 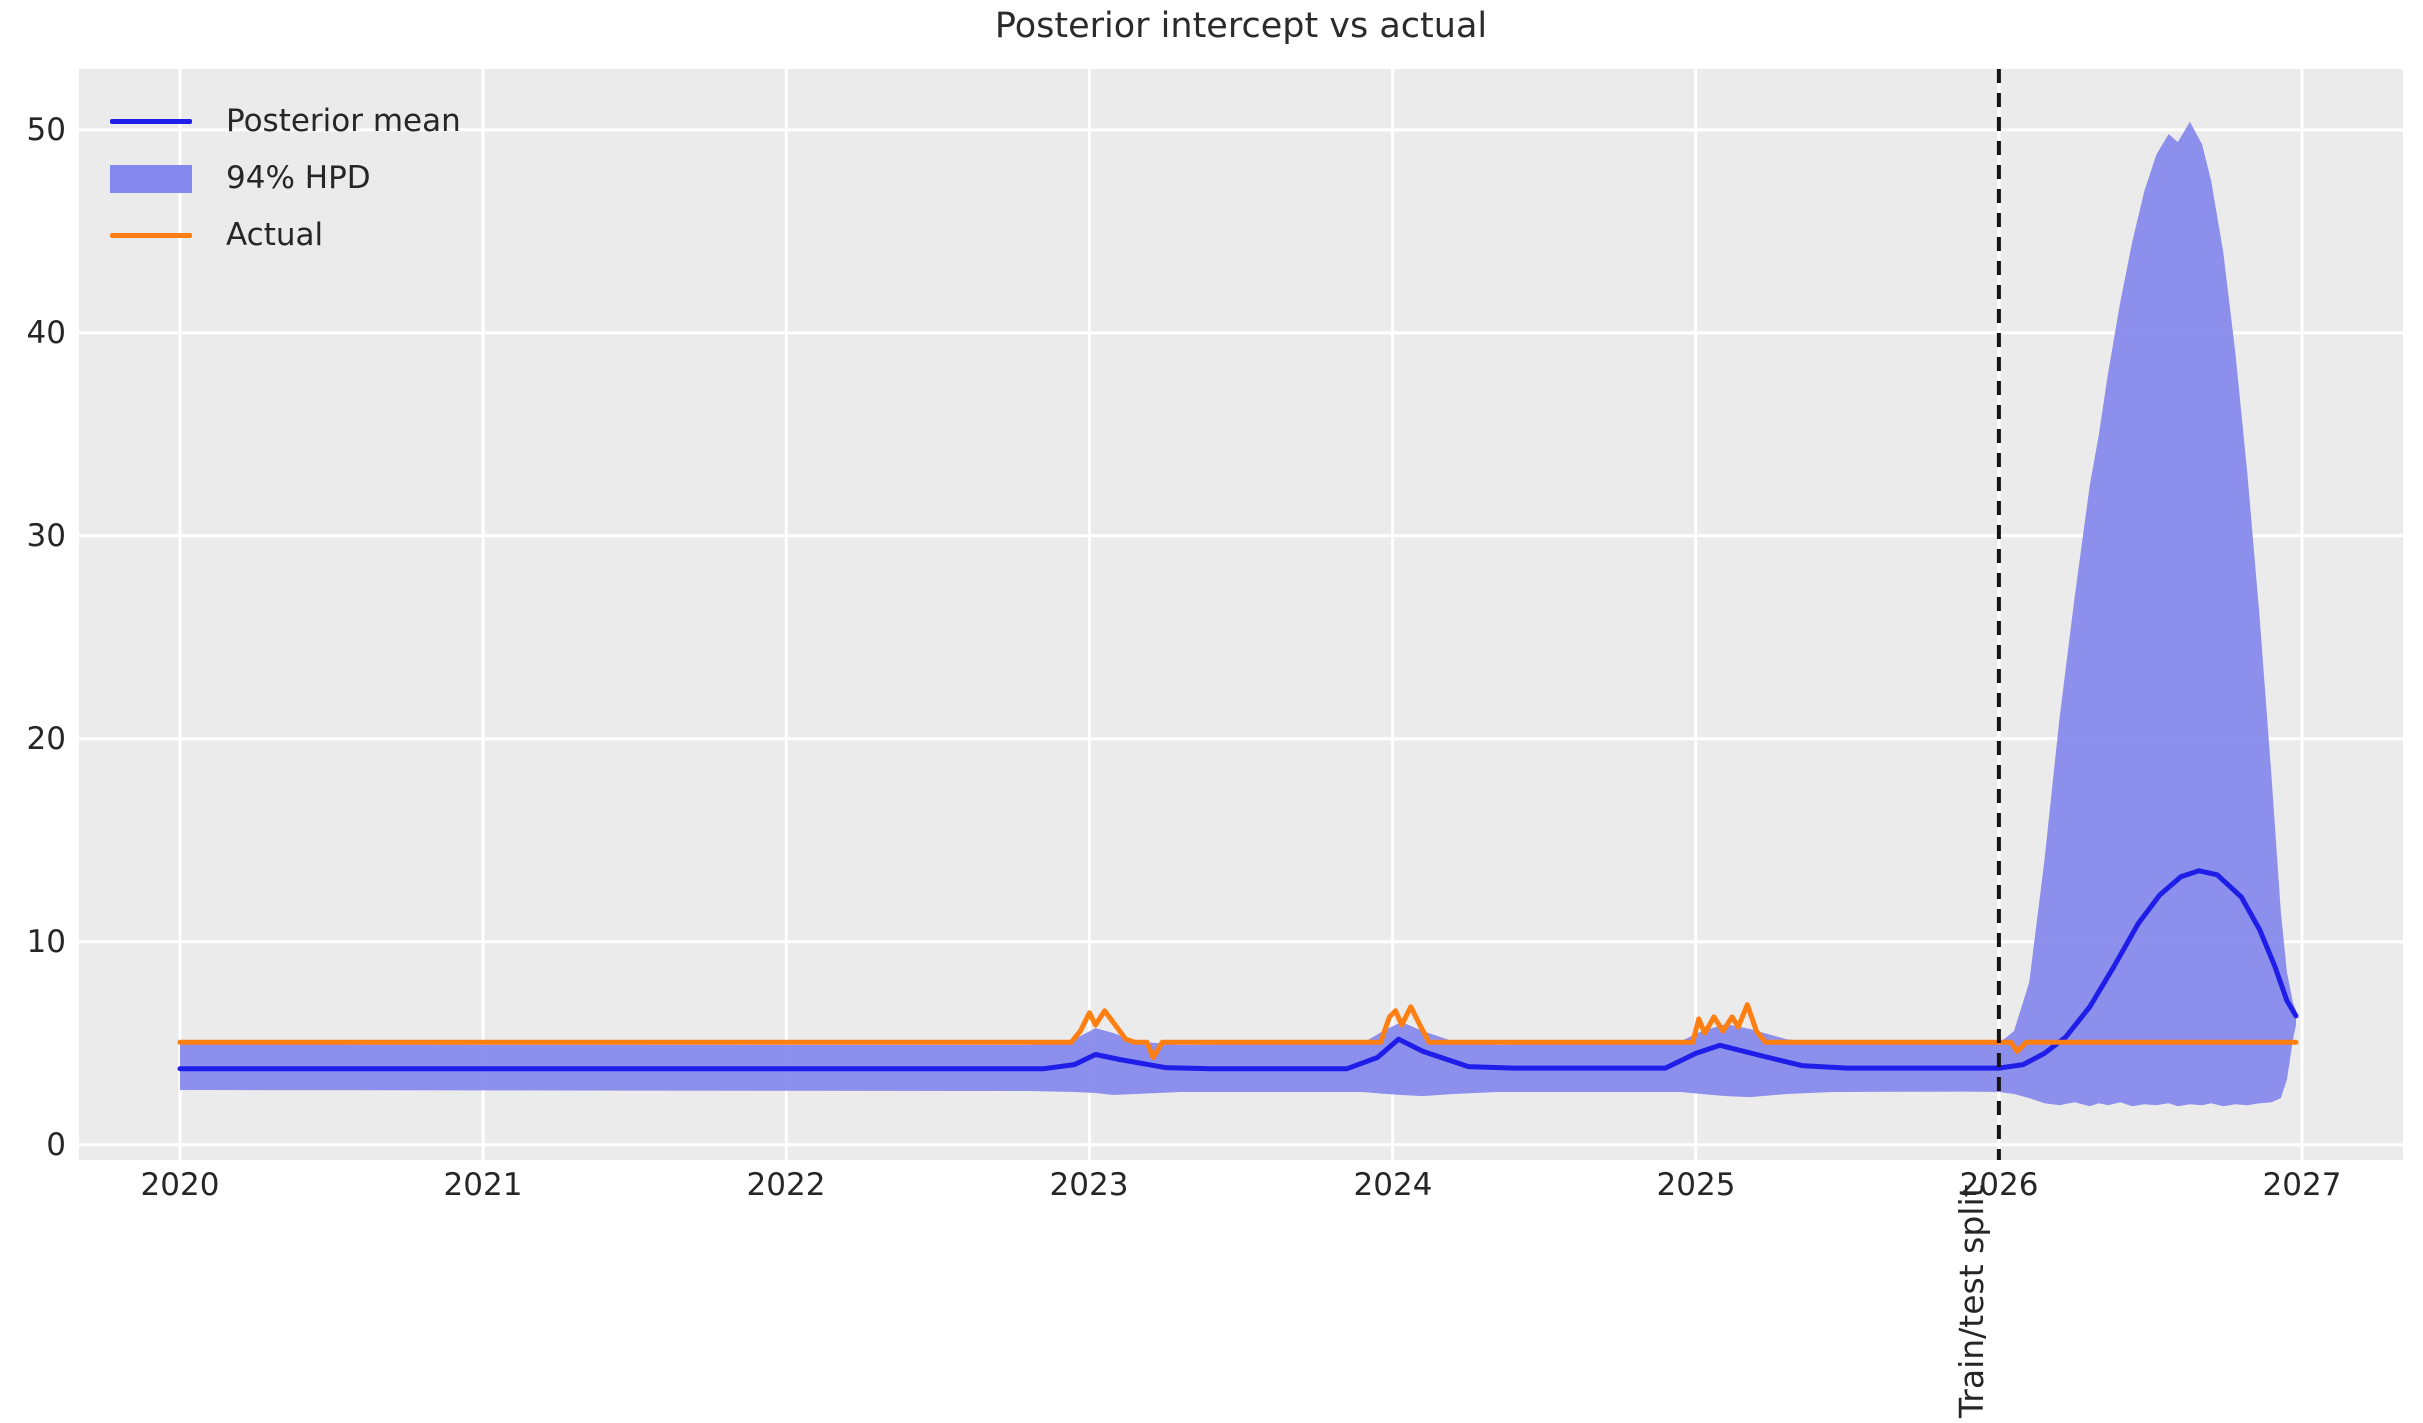 I want to click on y-tick-label: 30, so click(x=46, y=536).